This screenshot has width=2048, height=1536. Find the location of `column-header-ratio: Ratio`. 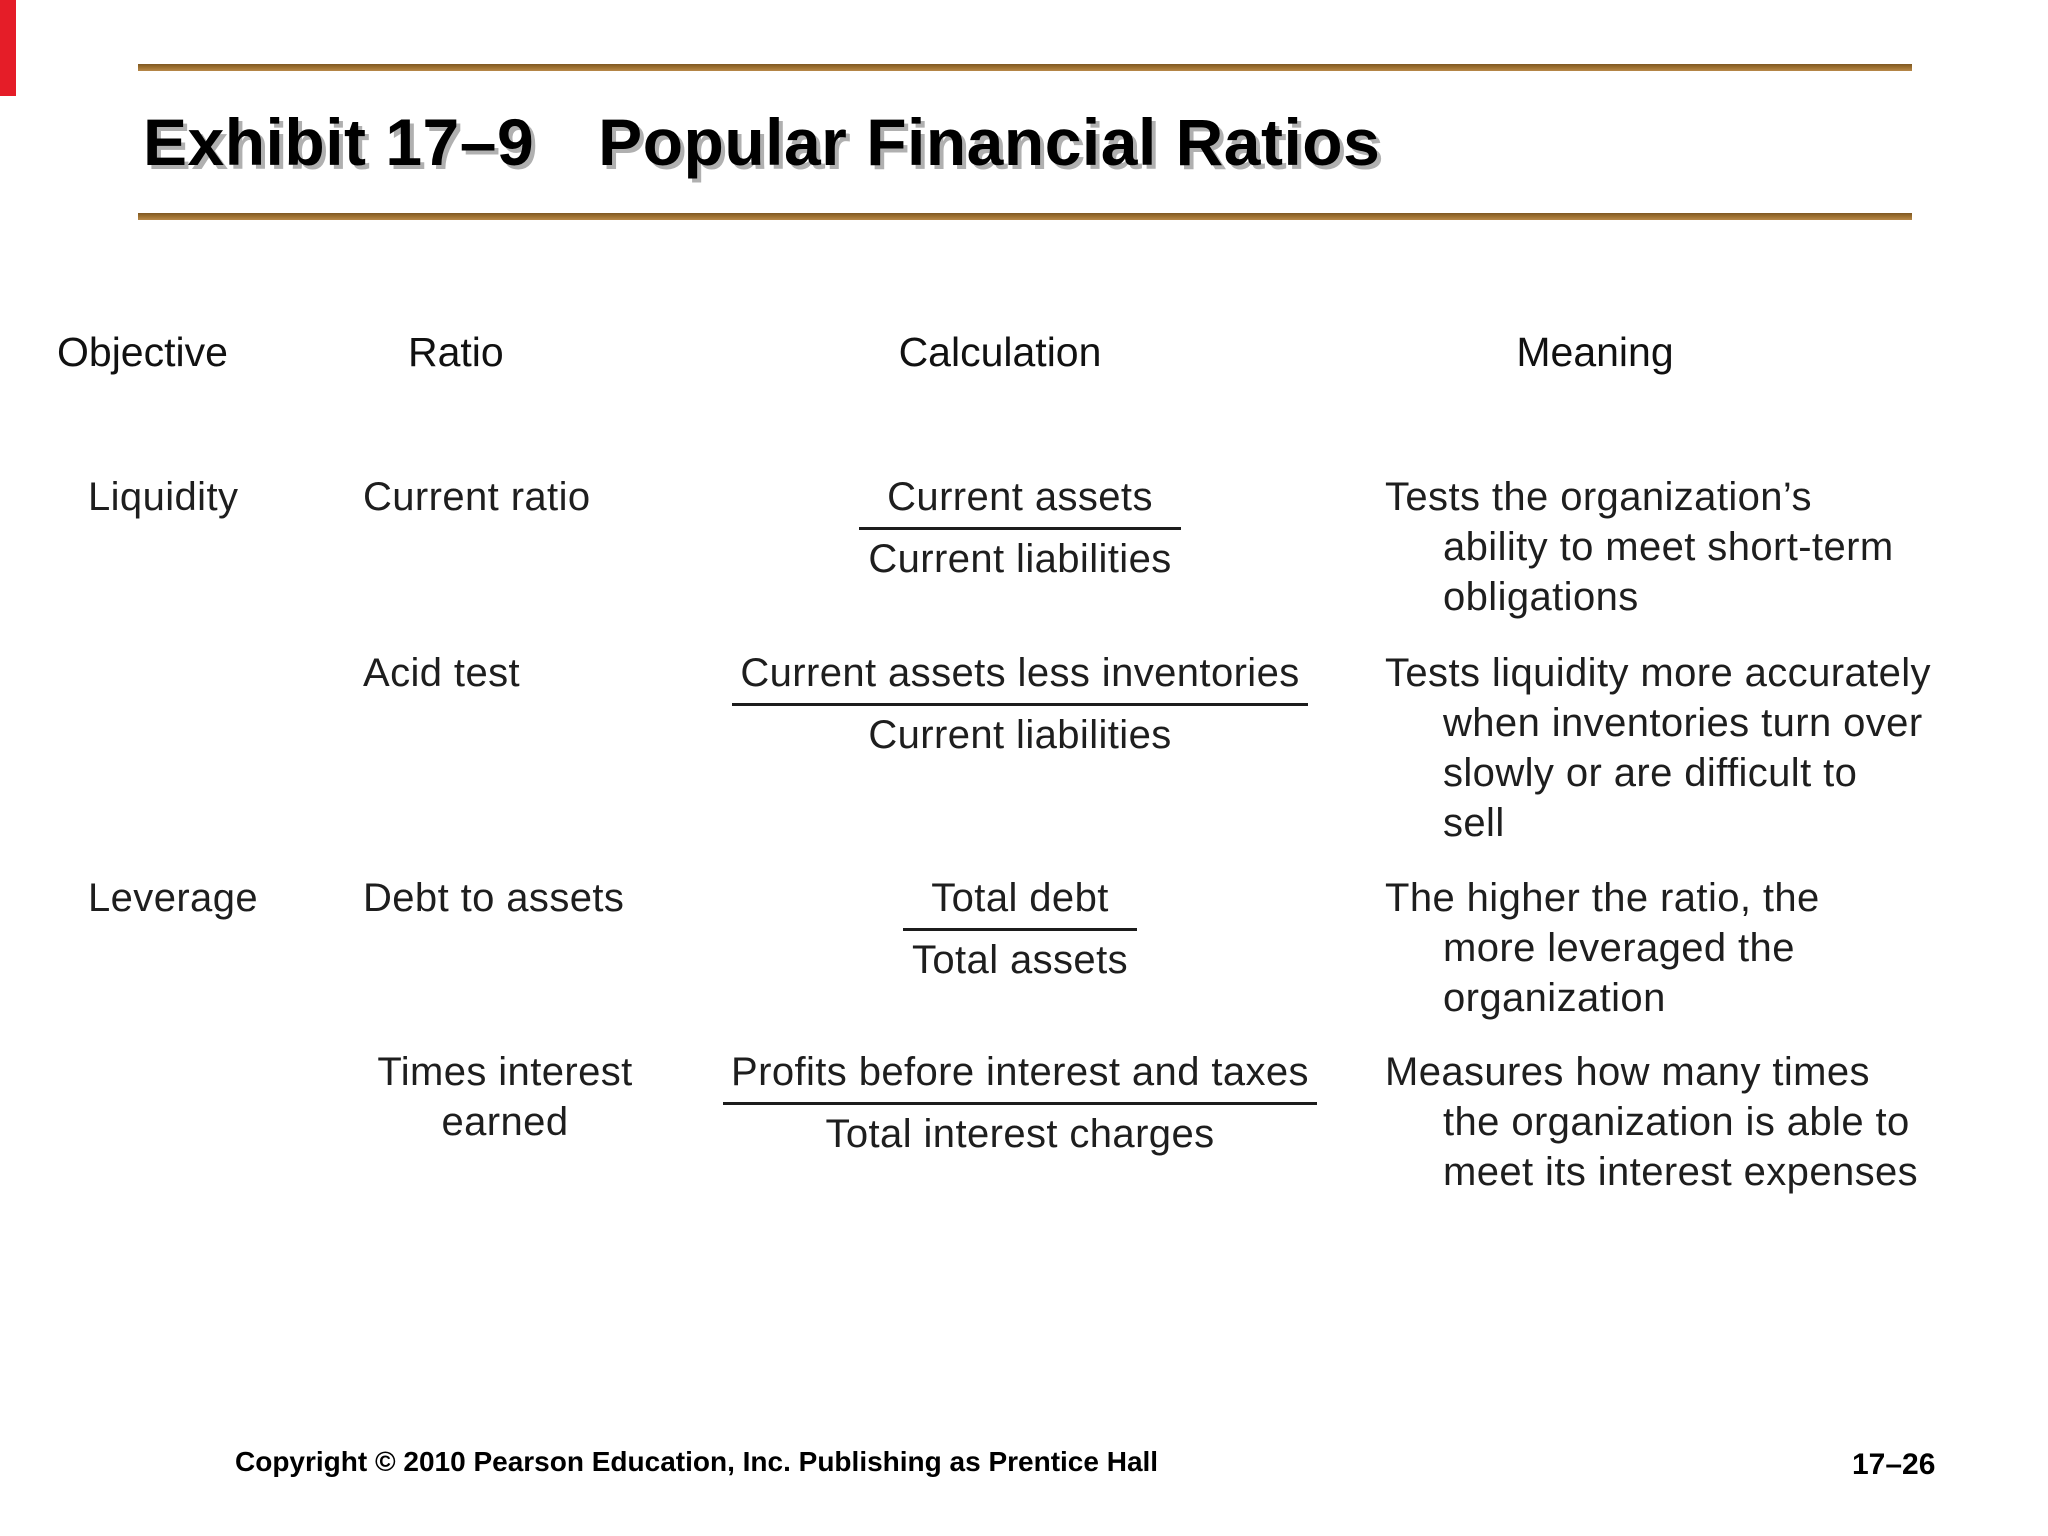

column-header-ratio: Ratio is located at coordinates (456, 352).